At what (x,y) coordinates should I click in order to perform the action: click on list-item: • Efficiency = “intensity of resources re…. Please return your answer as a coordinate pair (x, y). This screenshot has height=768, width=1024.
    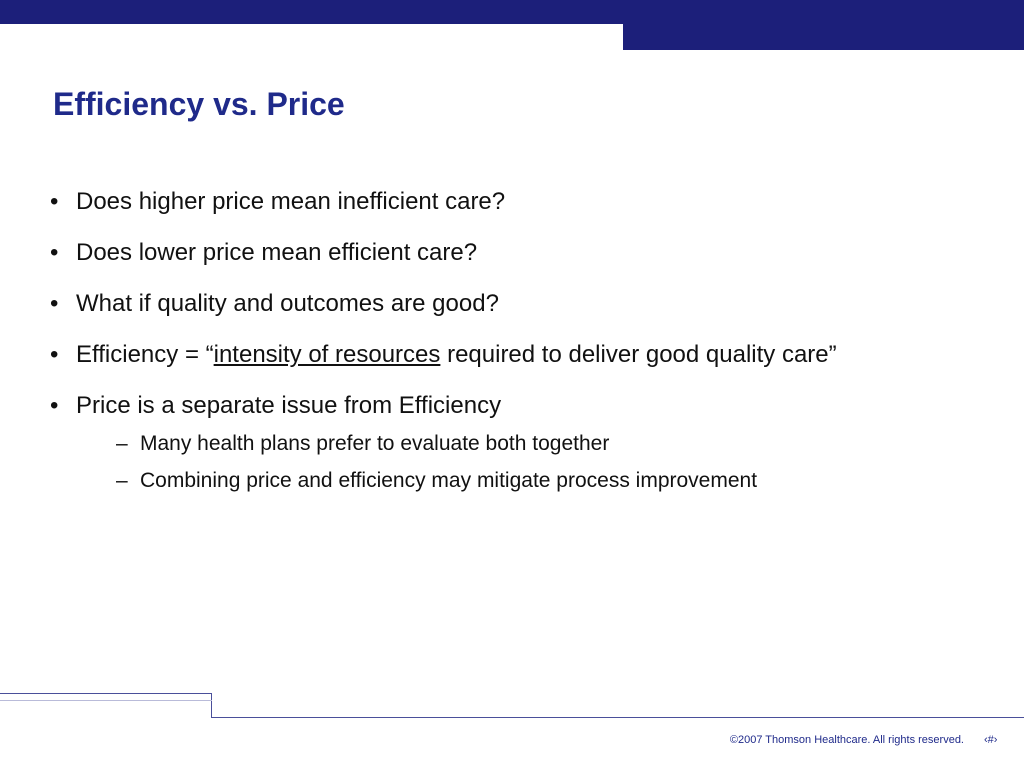
    Looking at the image, I should click on (443, 355).